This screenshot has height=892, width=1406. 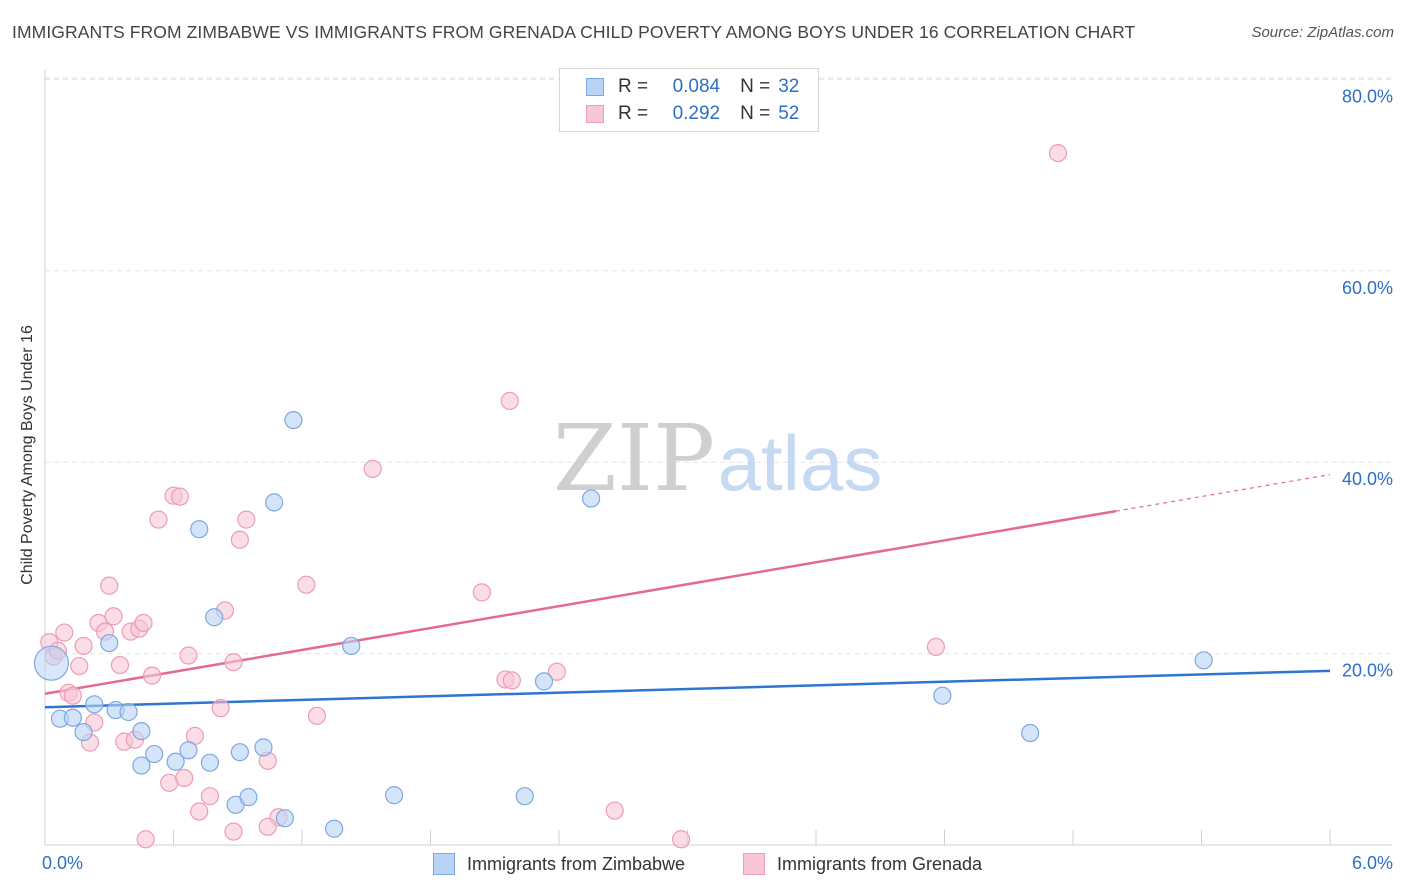 I want to click on trend-line-grenada-extension, so click(x=1223, y=493).